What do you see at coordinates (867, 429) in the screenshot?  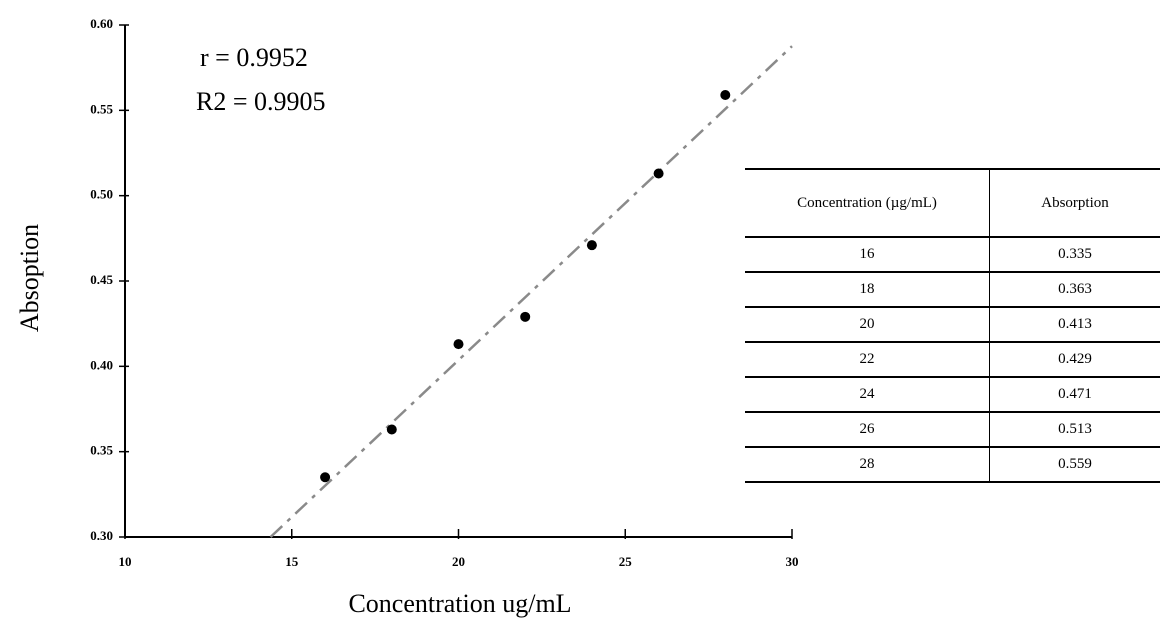 I see `table-cell: 26` at bounding box center [867, 429].